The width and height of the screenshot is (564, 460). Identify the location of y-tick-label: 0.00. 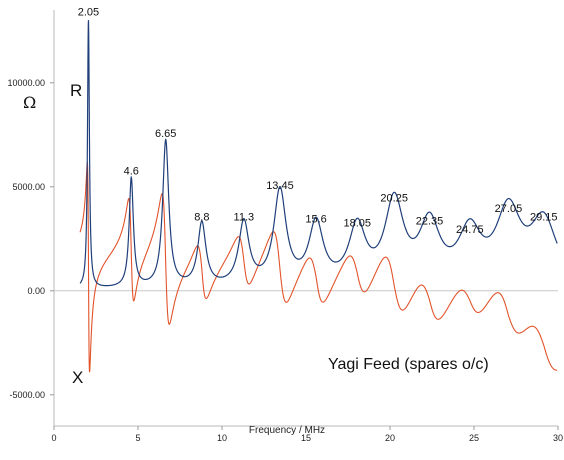
(36, 291).